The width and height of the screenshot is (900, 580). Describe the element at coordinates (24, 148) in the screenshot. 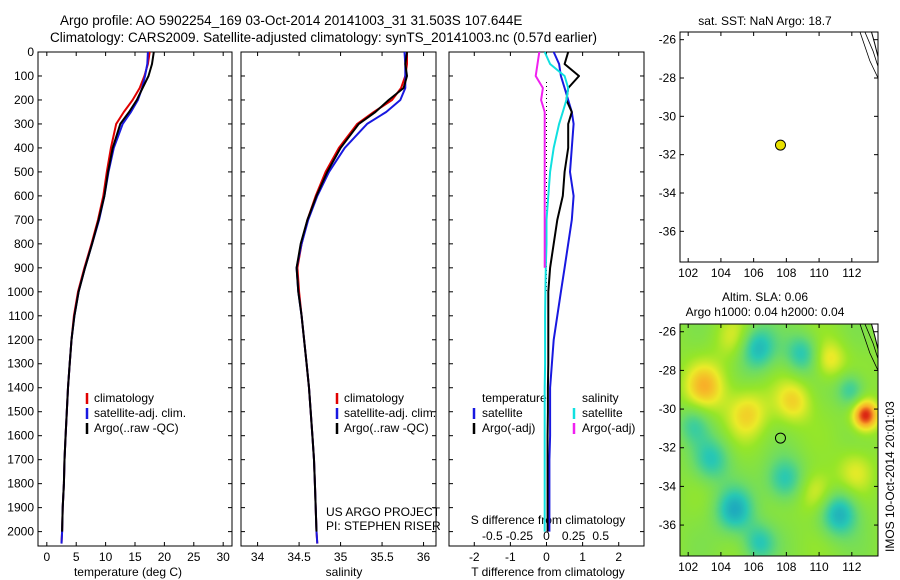

I see `y-tick-label: 400` at that location.